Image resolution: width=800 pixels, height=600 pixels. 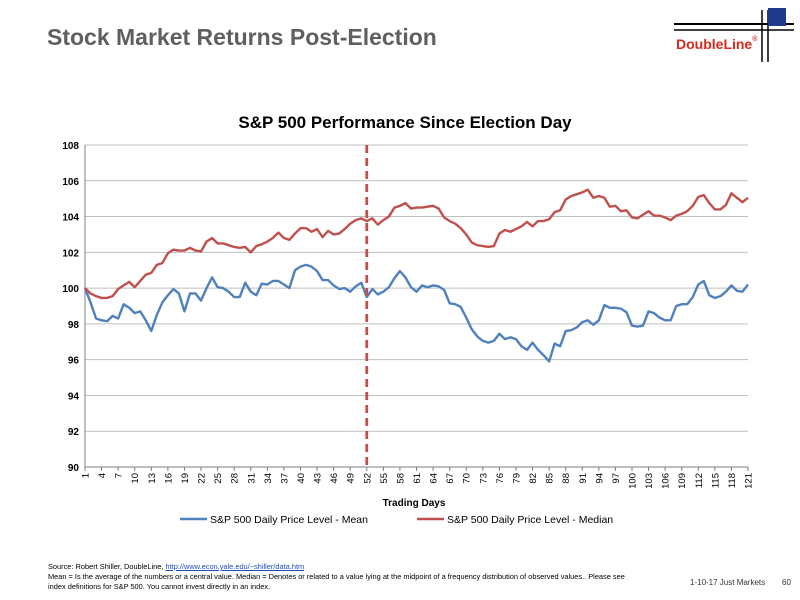 I want to click on x-tick-label: 88, so click(x=566, y=478).